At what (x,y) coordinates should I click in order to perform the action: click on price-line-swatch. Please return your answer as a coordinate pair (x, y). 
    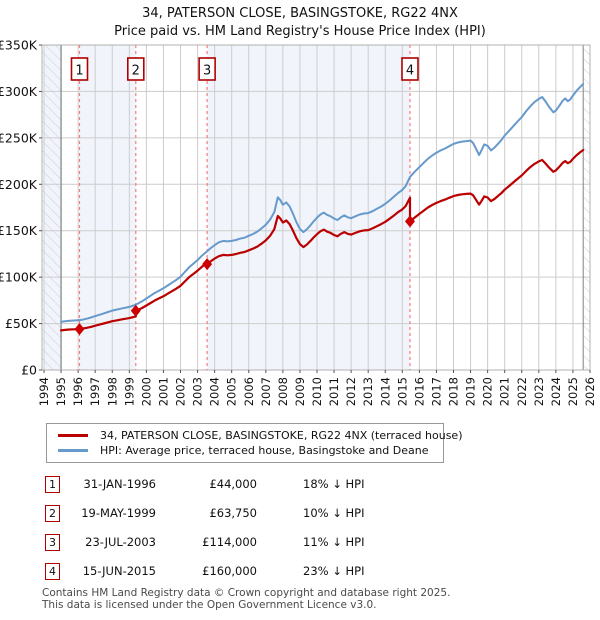
    Looking at the image, I should click on (73, 435).